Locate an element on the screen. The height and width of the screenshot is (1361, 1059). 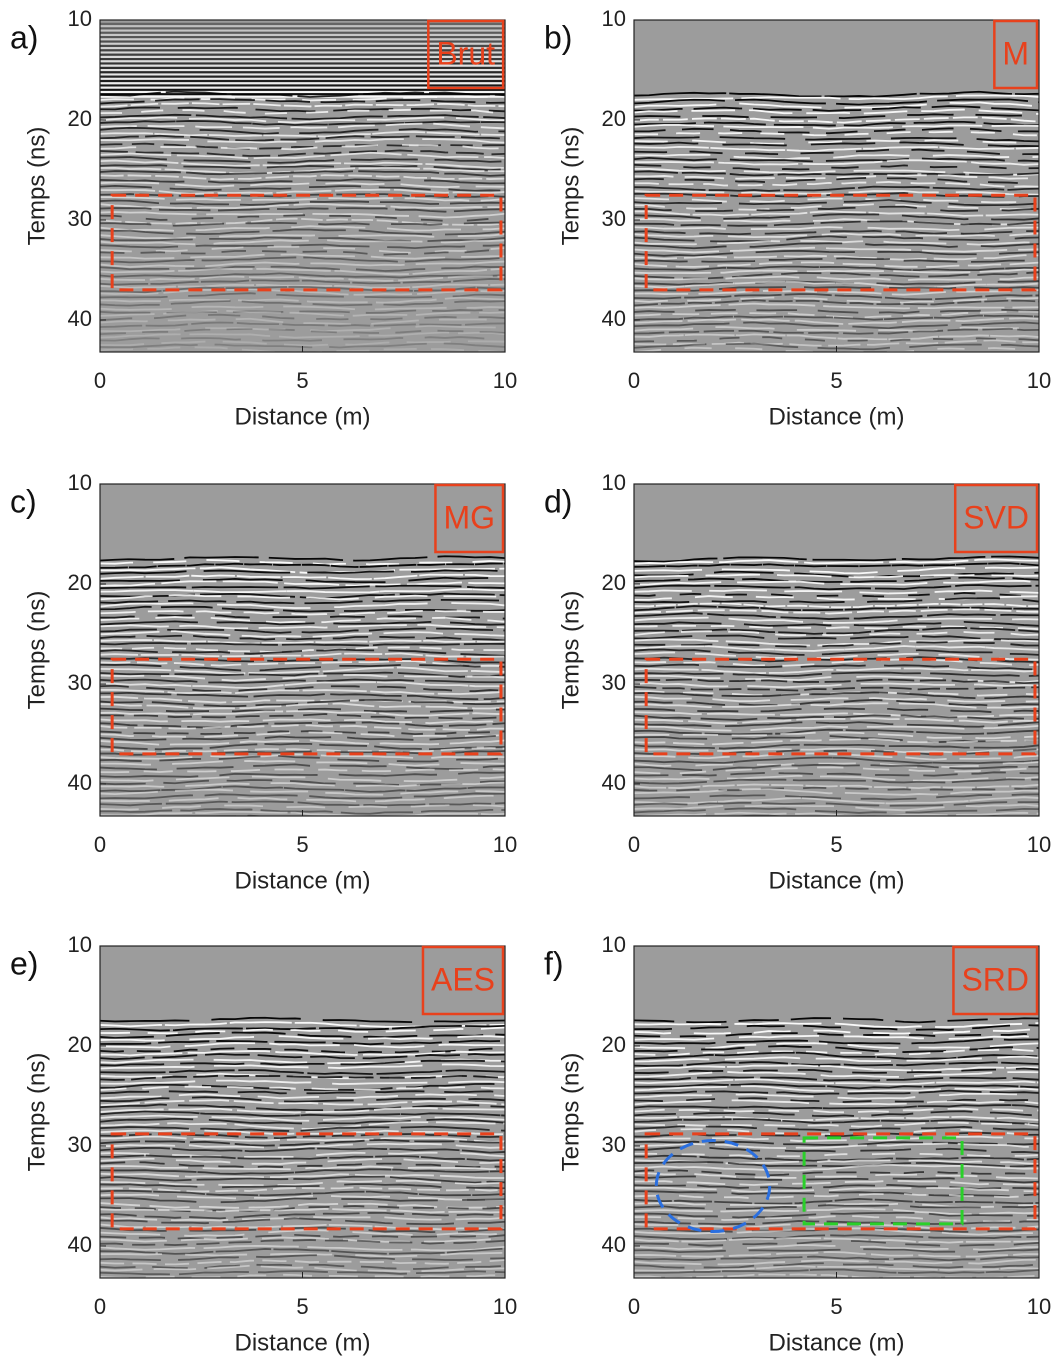
panel-label: b) is located at coordinates (558, 37).